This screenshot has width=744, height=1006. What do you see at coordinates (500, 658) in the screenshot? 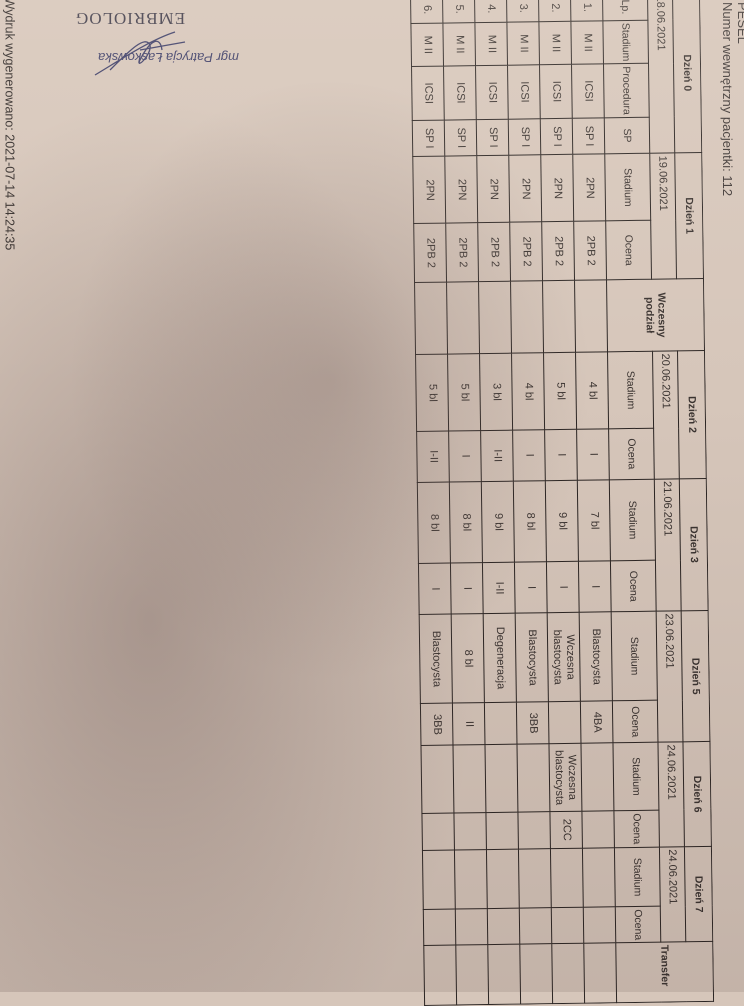
I see `table-cell: Degeneracja` at bounding box center [500, 658].